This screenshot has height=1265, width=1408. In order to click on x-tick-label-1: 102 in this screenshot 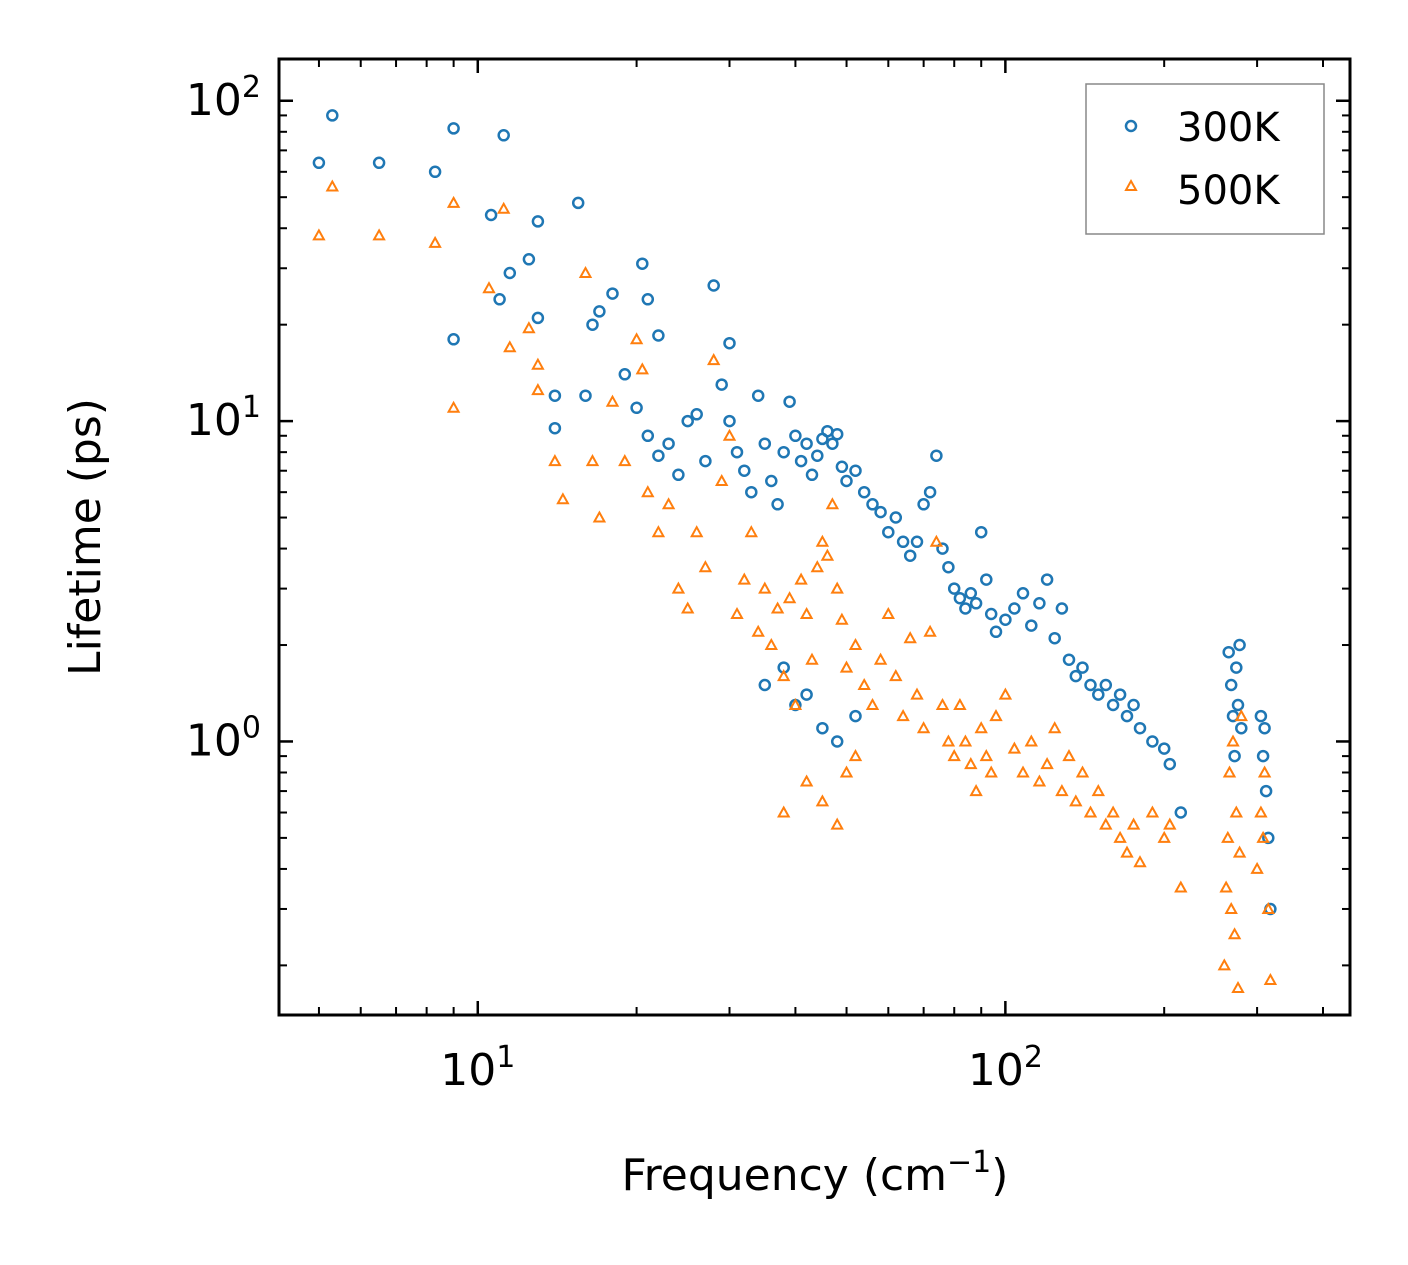, I will do `click(1005, 1068)`.